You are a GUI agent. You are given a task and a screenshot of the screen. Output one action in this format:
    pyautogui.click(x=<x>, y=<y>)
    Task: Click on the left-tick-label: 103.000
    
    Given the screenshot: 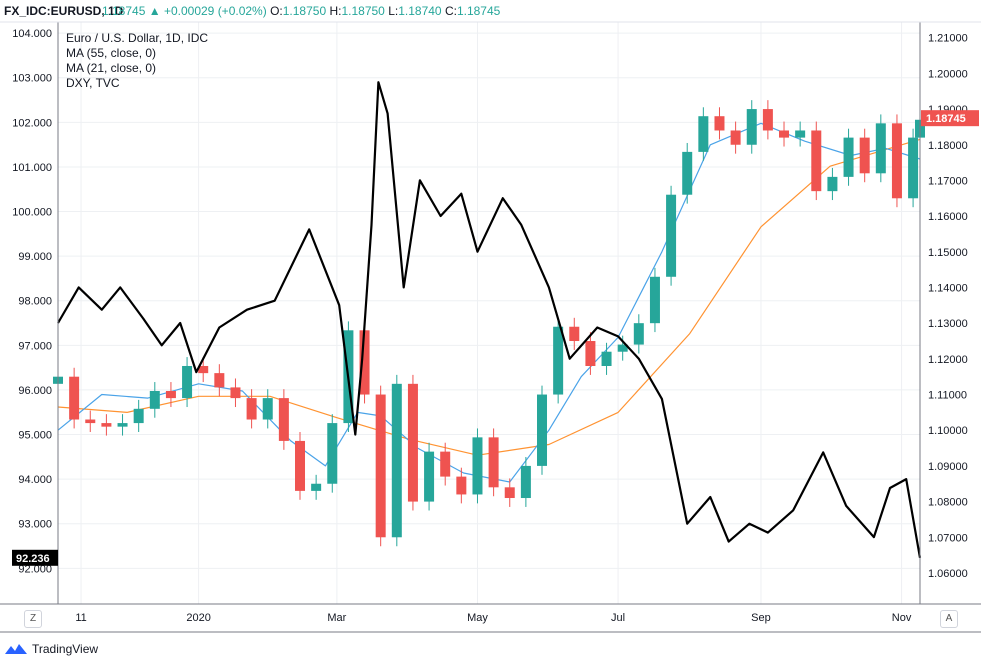 What is the action you would take?
    pyautogui.click(x=32, y=79)
    